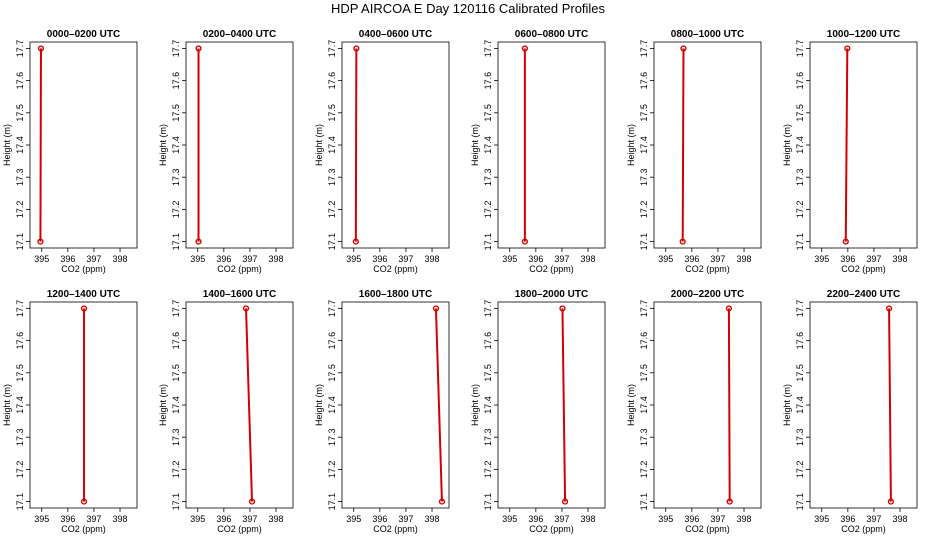  Describe the element at coordinates (83, 294) in the screenshot. I see `panel-title: 1200–1400 UTC` at that location.